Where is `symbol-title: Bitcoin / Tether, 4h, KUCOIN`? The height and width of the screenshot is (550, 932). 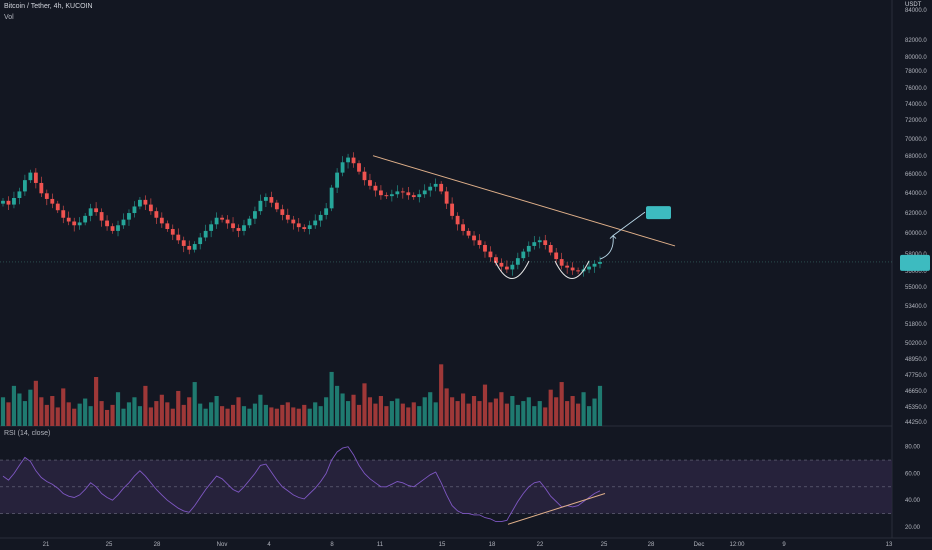
symbol-title: Bitcoin / Tether, 4h, KUCOIN is located at coordinates (48, 6).